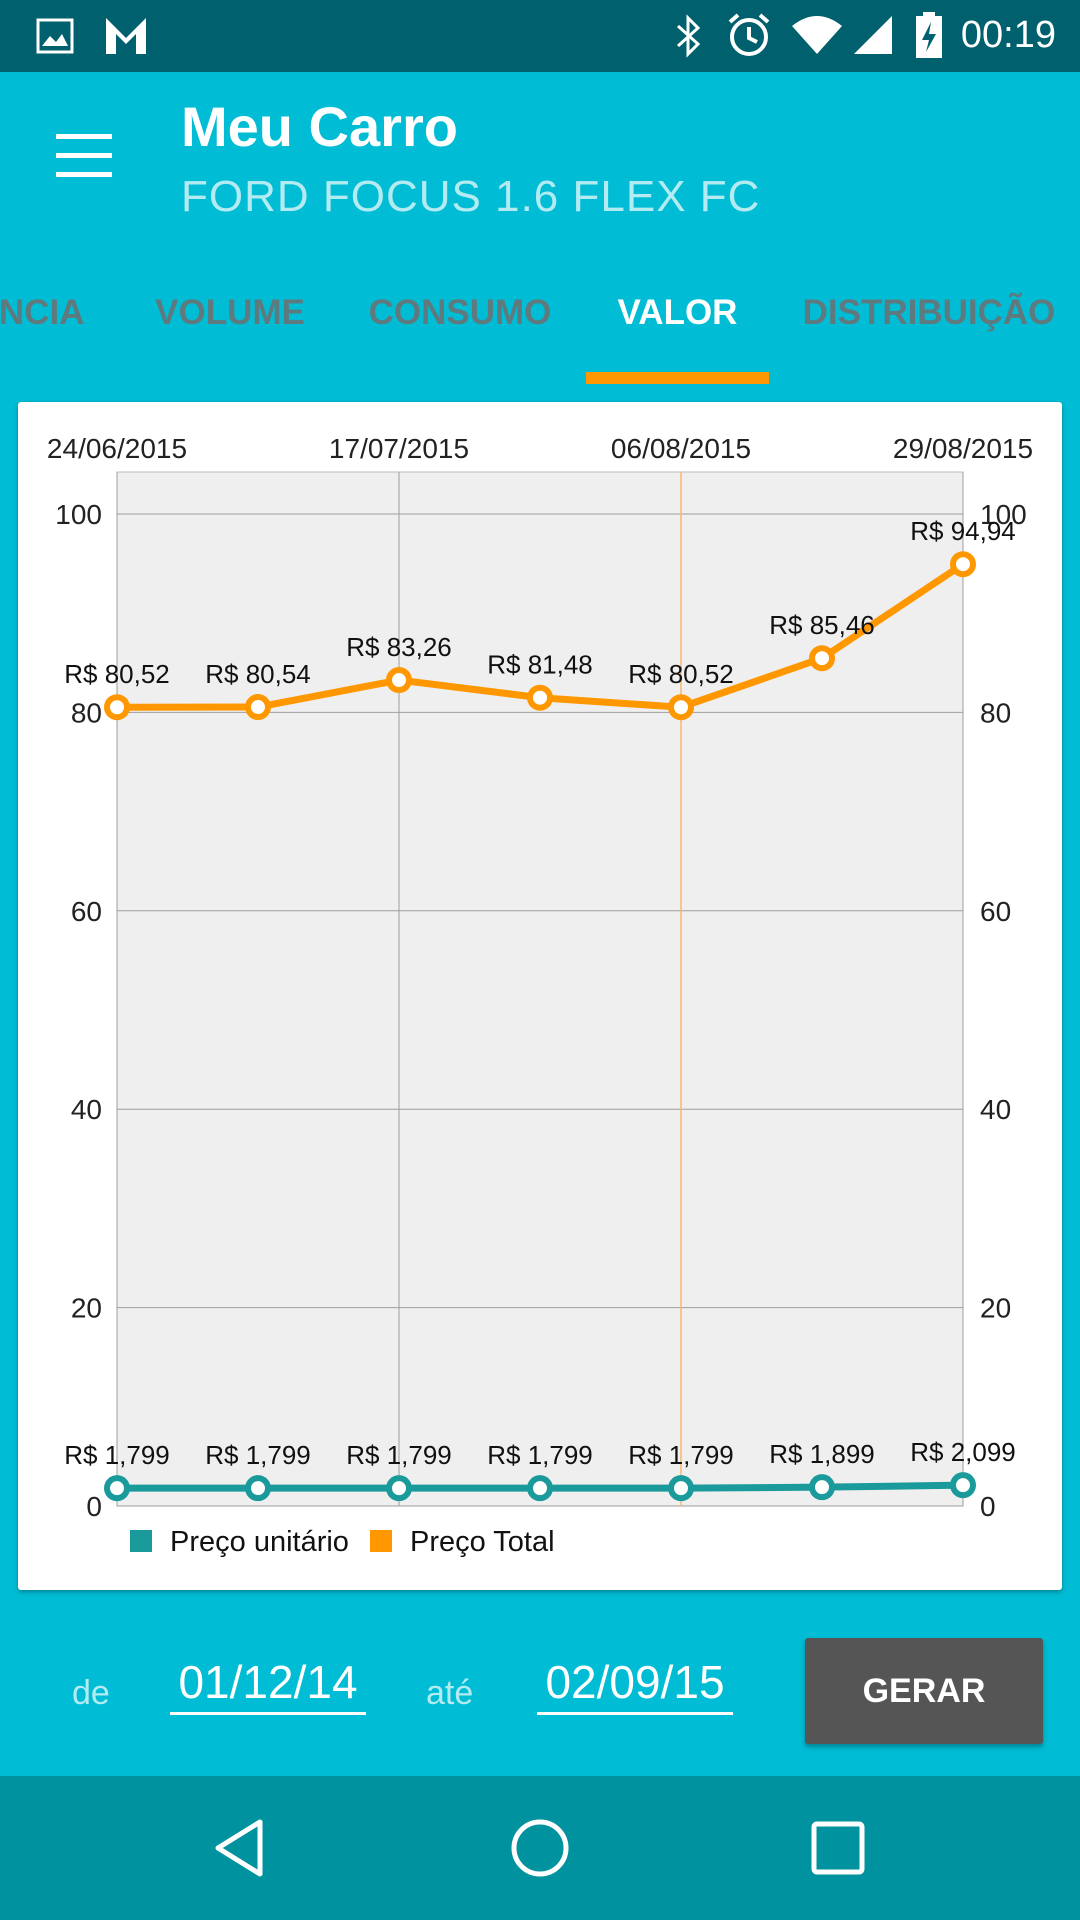 The height and width of the screenshot is (1920, 1080). I want to click on y-tick-label-right: 100, so click(1003, 514).